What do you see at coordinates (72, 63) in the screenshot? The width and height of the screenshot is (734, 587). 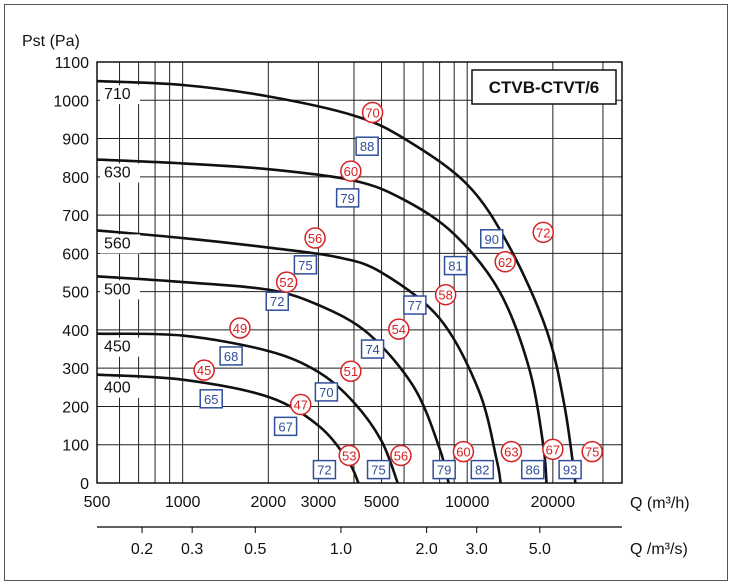 I see `y-tick-label: 1100` at bounding box center [72, 63].